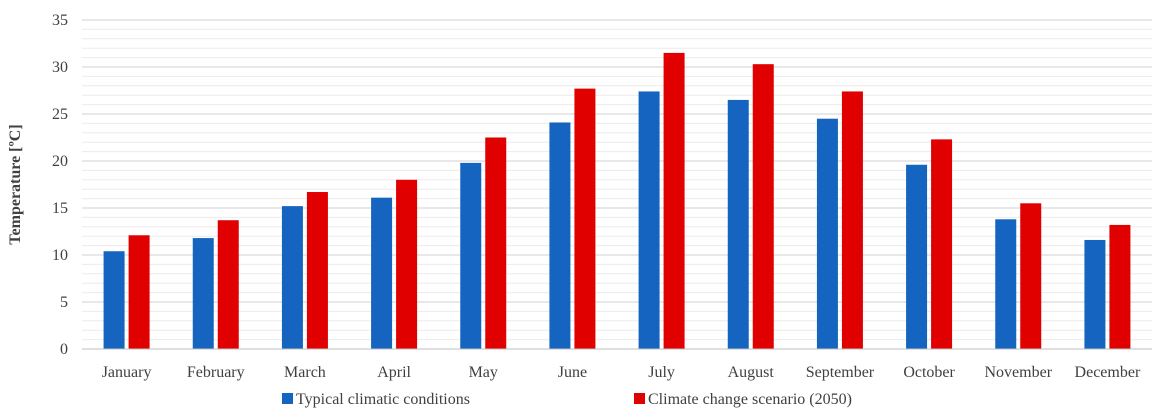 Image resolution: width=1156 pixels, height=414 pixels. Describe the element at coordinates (649, 220) in the screenshot. I see `bar-typical-july` at that location.